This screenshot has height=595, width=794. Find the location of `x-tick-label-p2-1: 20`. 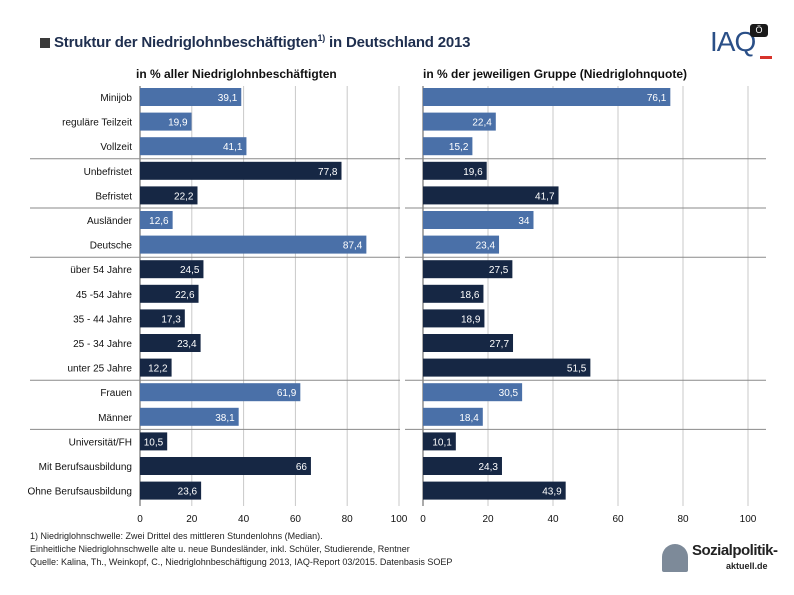

x-tick-label-p2-1: 20 is located at coordinates (488, 519).